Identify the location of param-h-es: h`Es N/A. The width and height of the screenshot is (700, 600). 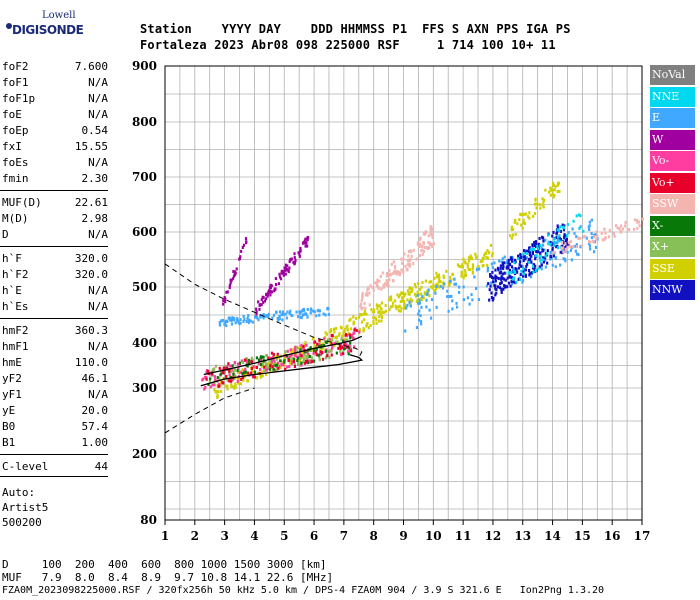
(55, 308).